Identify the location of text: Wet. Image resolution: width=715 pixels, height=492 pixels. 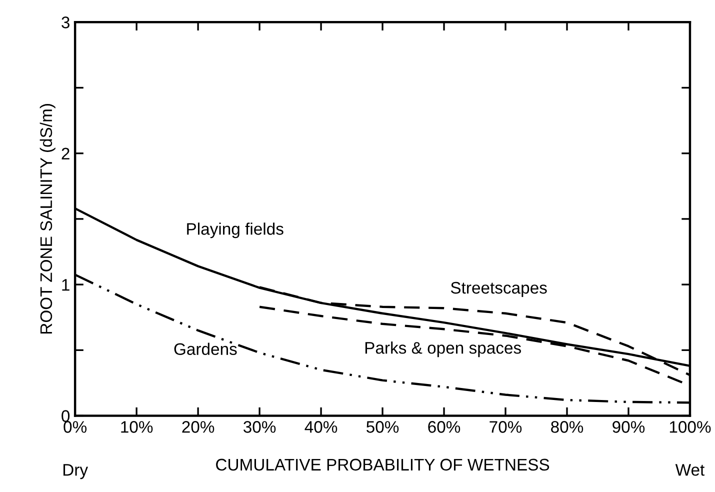
(690, 470).